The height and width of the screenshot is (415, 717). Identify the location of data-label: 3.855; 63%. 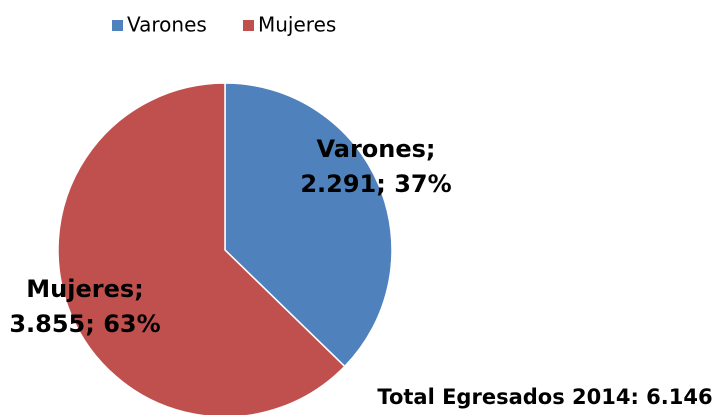
(84, 324).